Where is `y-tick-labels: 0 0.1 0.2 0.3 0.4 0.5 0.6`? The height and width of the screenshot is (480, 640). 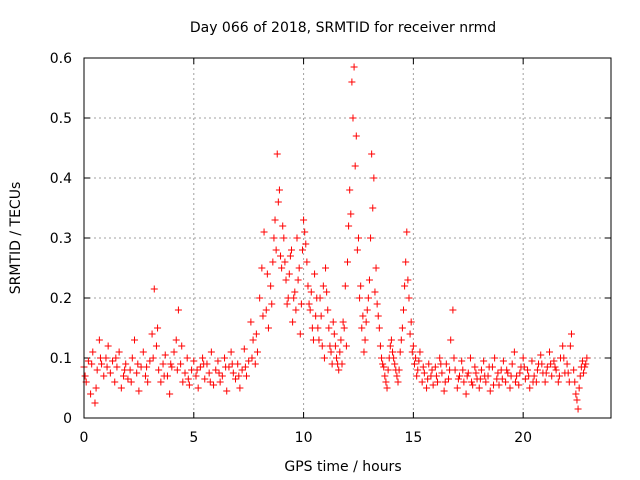 y-tick-labels: 0 0.1 0.2 0.3 0.4 0.5 0.6 is located at coordinates (61, 239).